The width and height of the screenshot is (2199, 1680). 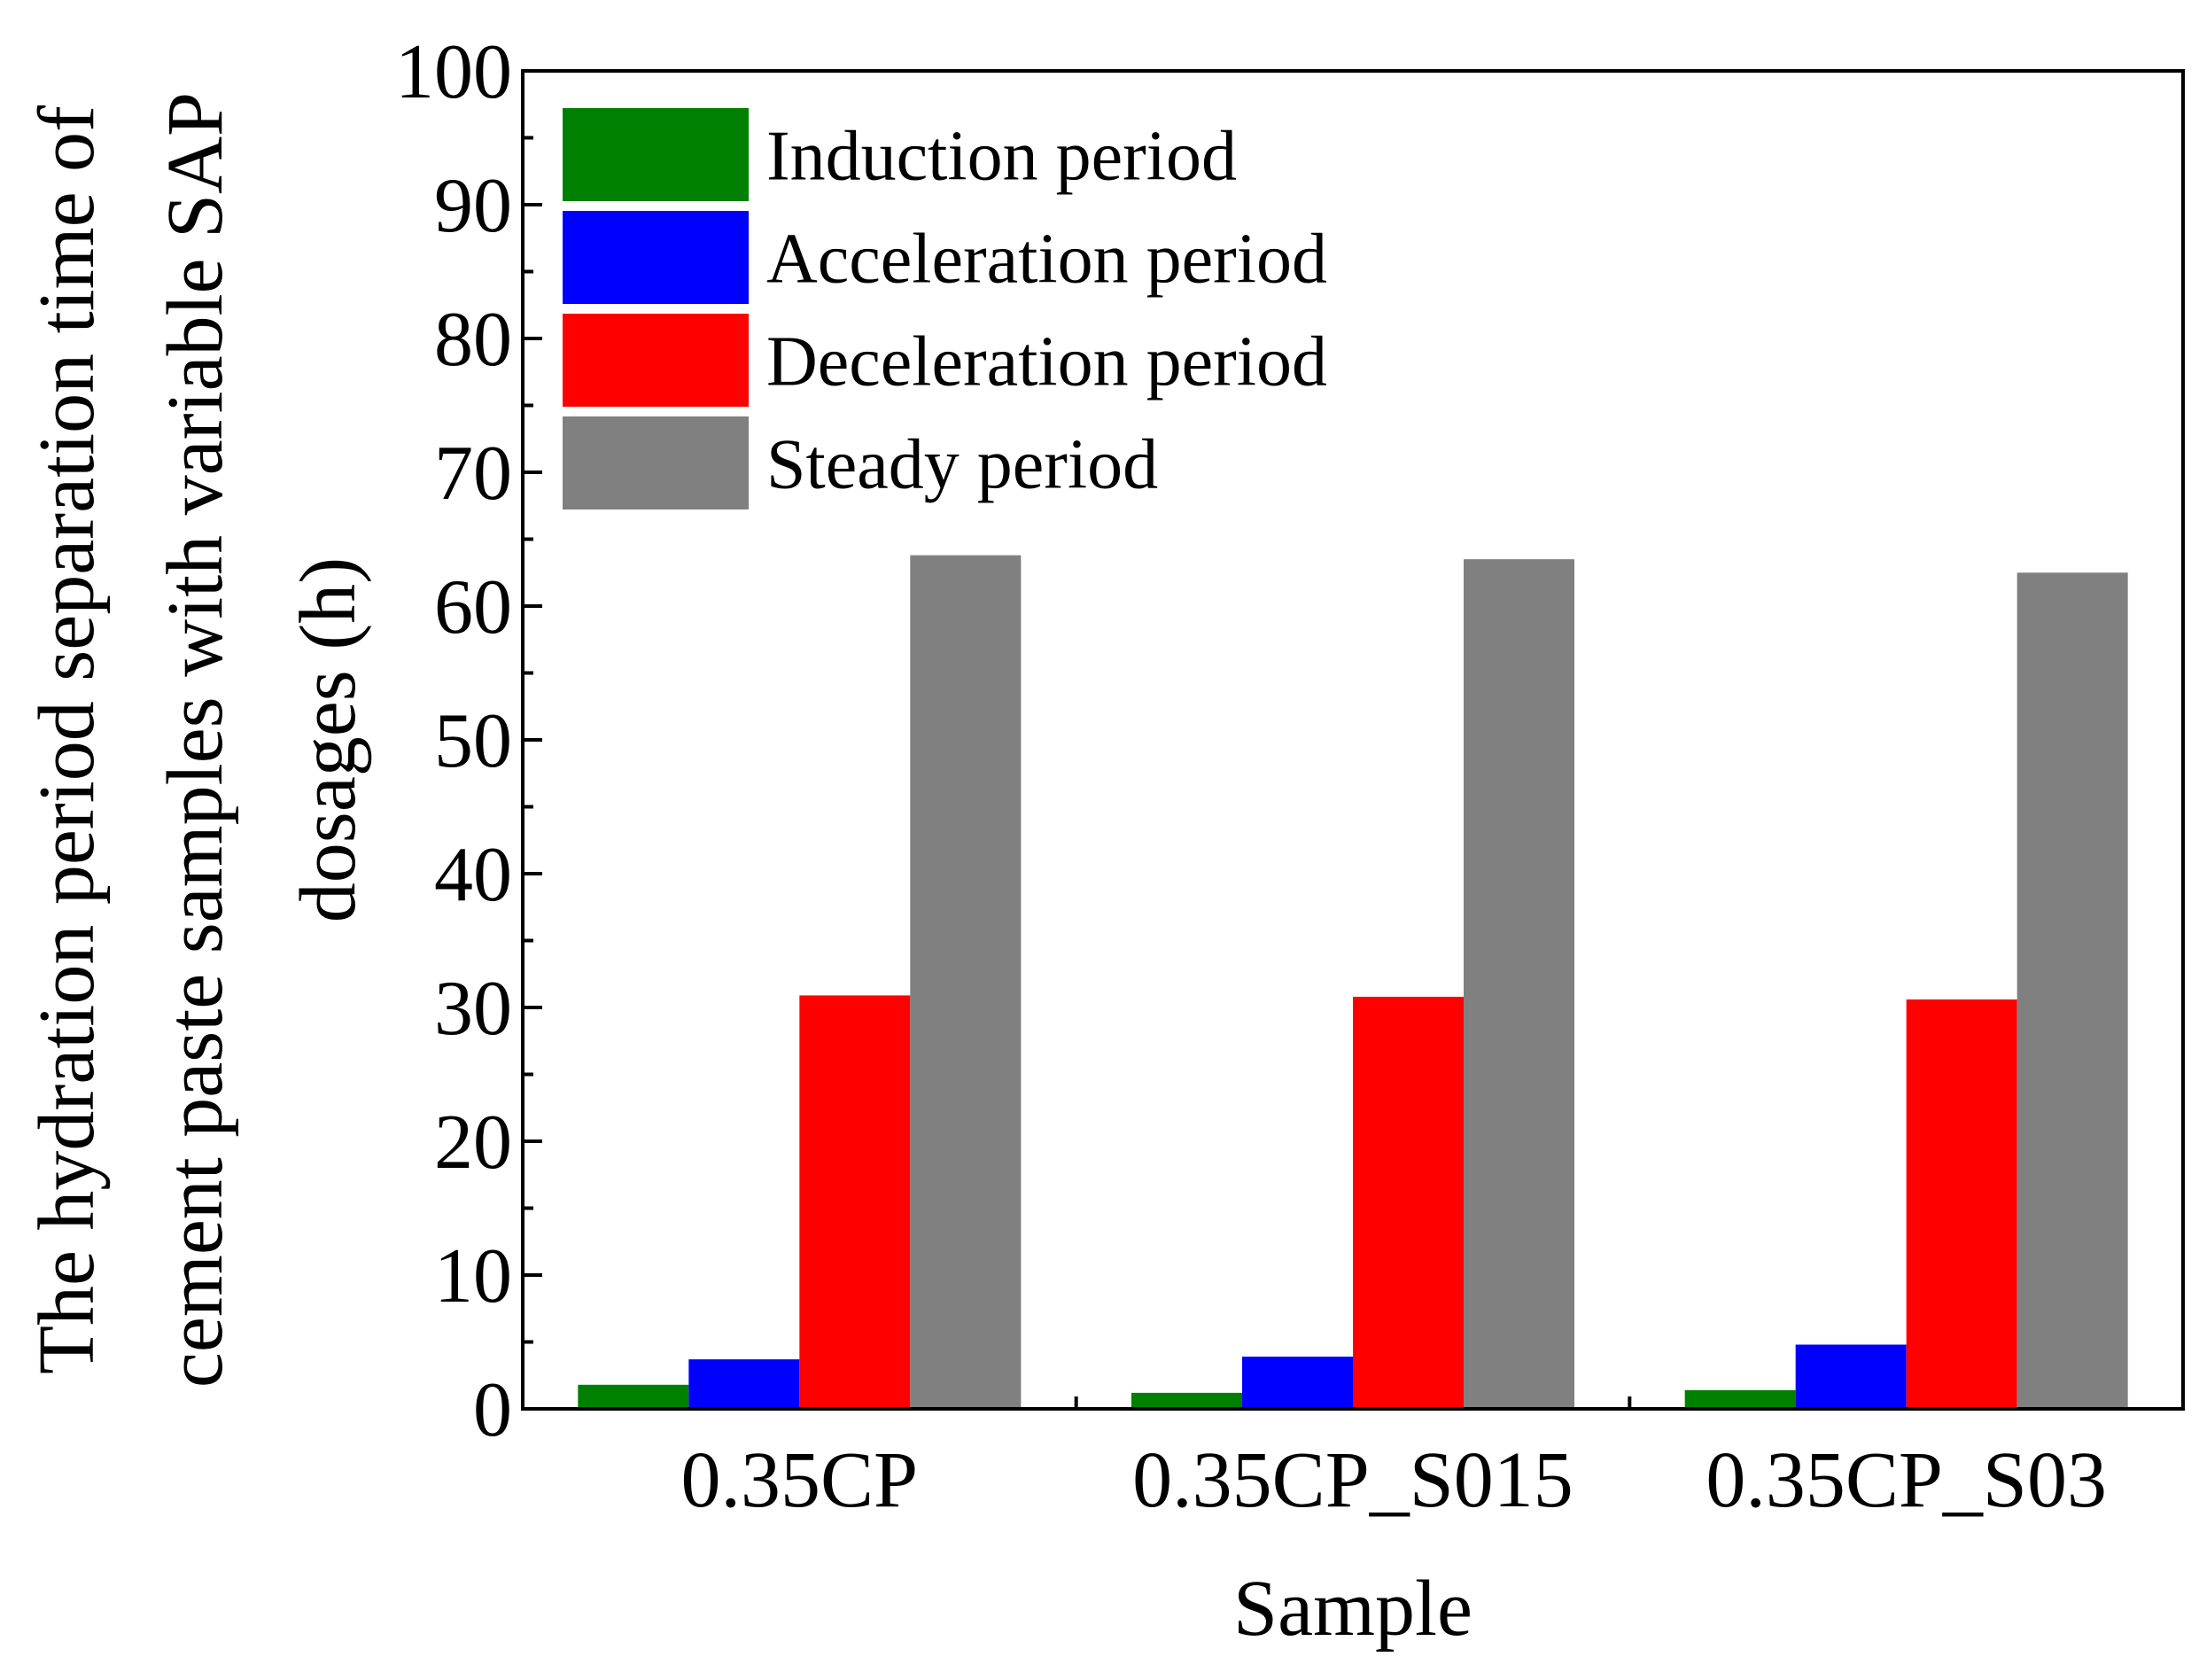 What do you see at coordinates (453, 72) in the screenshot?
I see `y-tick-label-100: 100` at bounding box center [453, 72].